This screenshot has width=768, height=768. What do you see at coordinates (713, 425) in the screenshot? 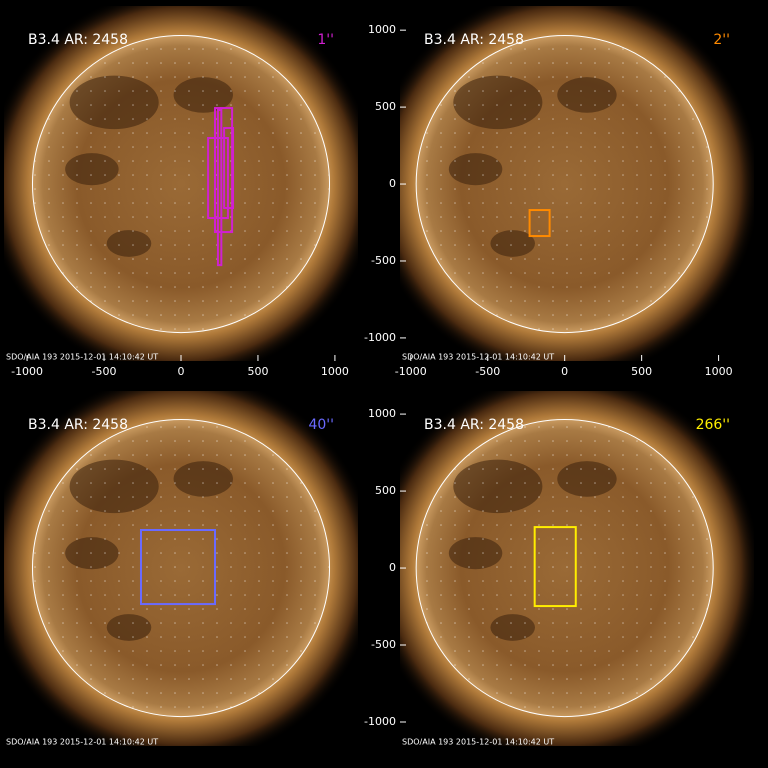
I see `cadence-label: 266''` at bounding box center [713, 425].